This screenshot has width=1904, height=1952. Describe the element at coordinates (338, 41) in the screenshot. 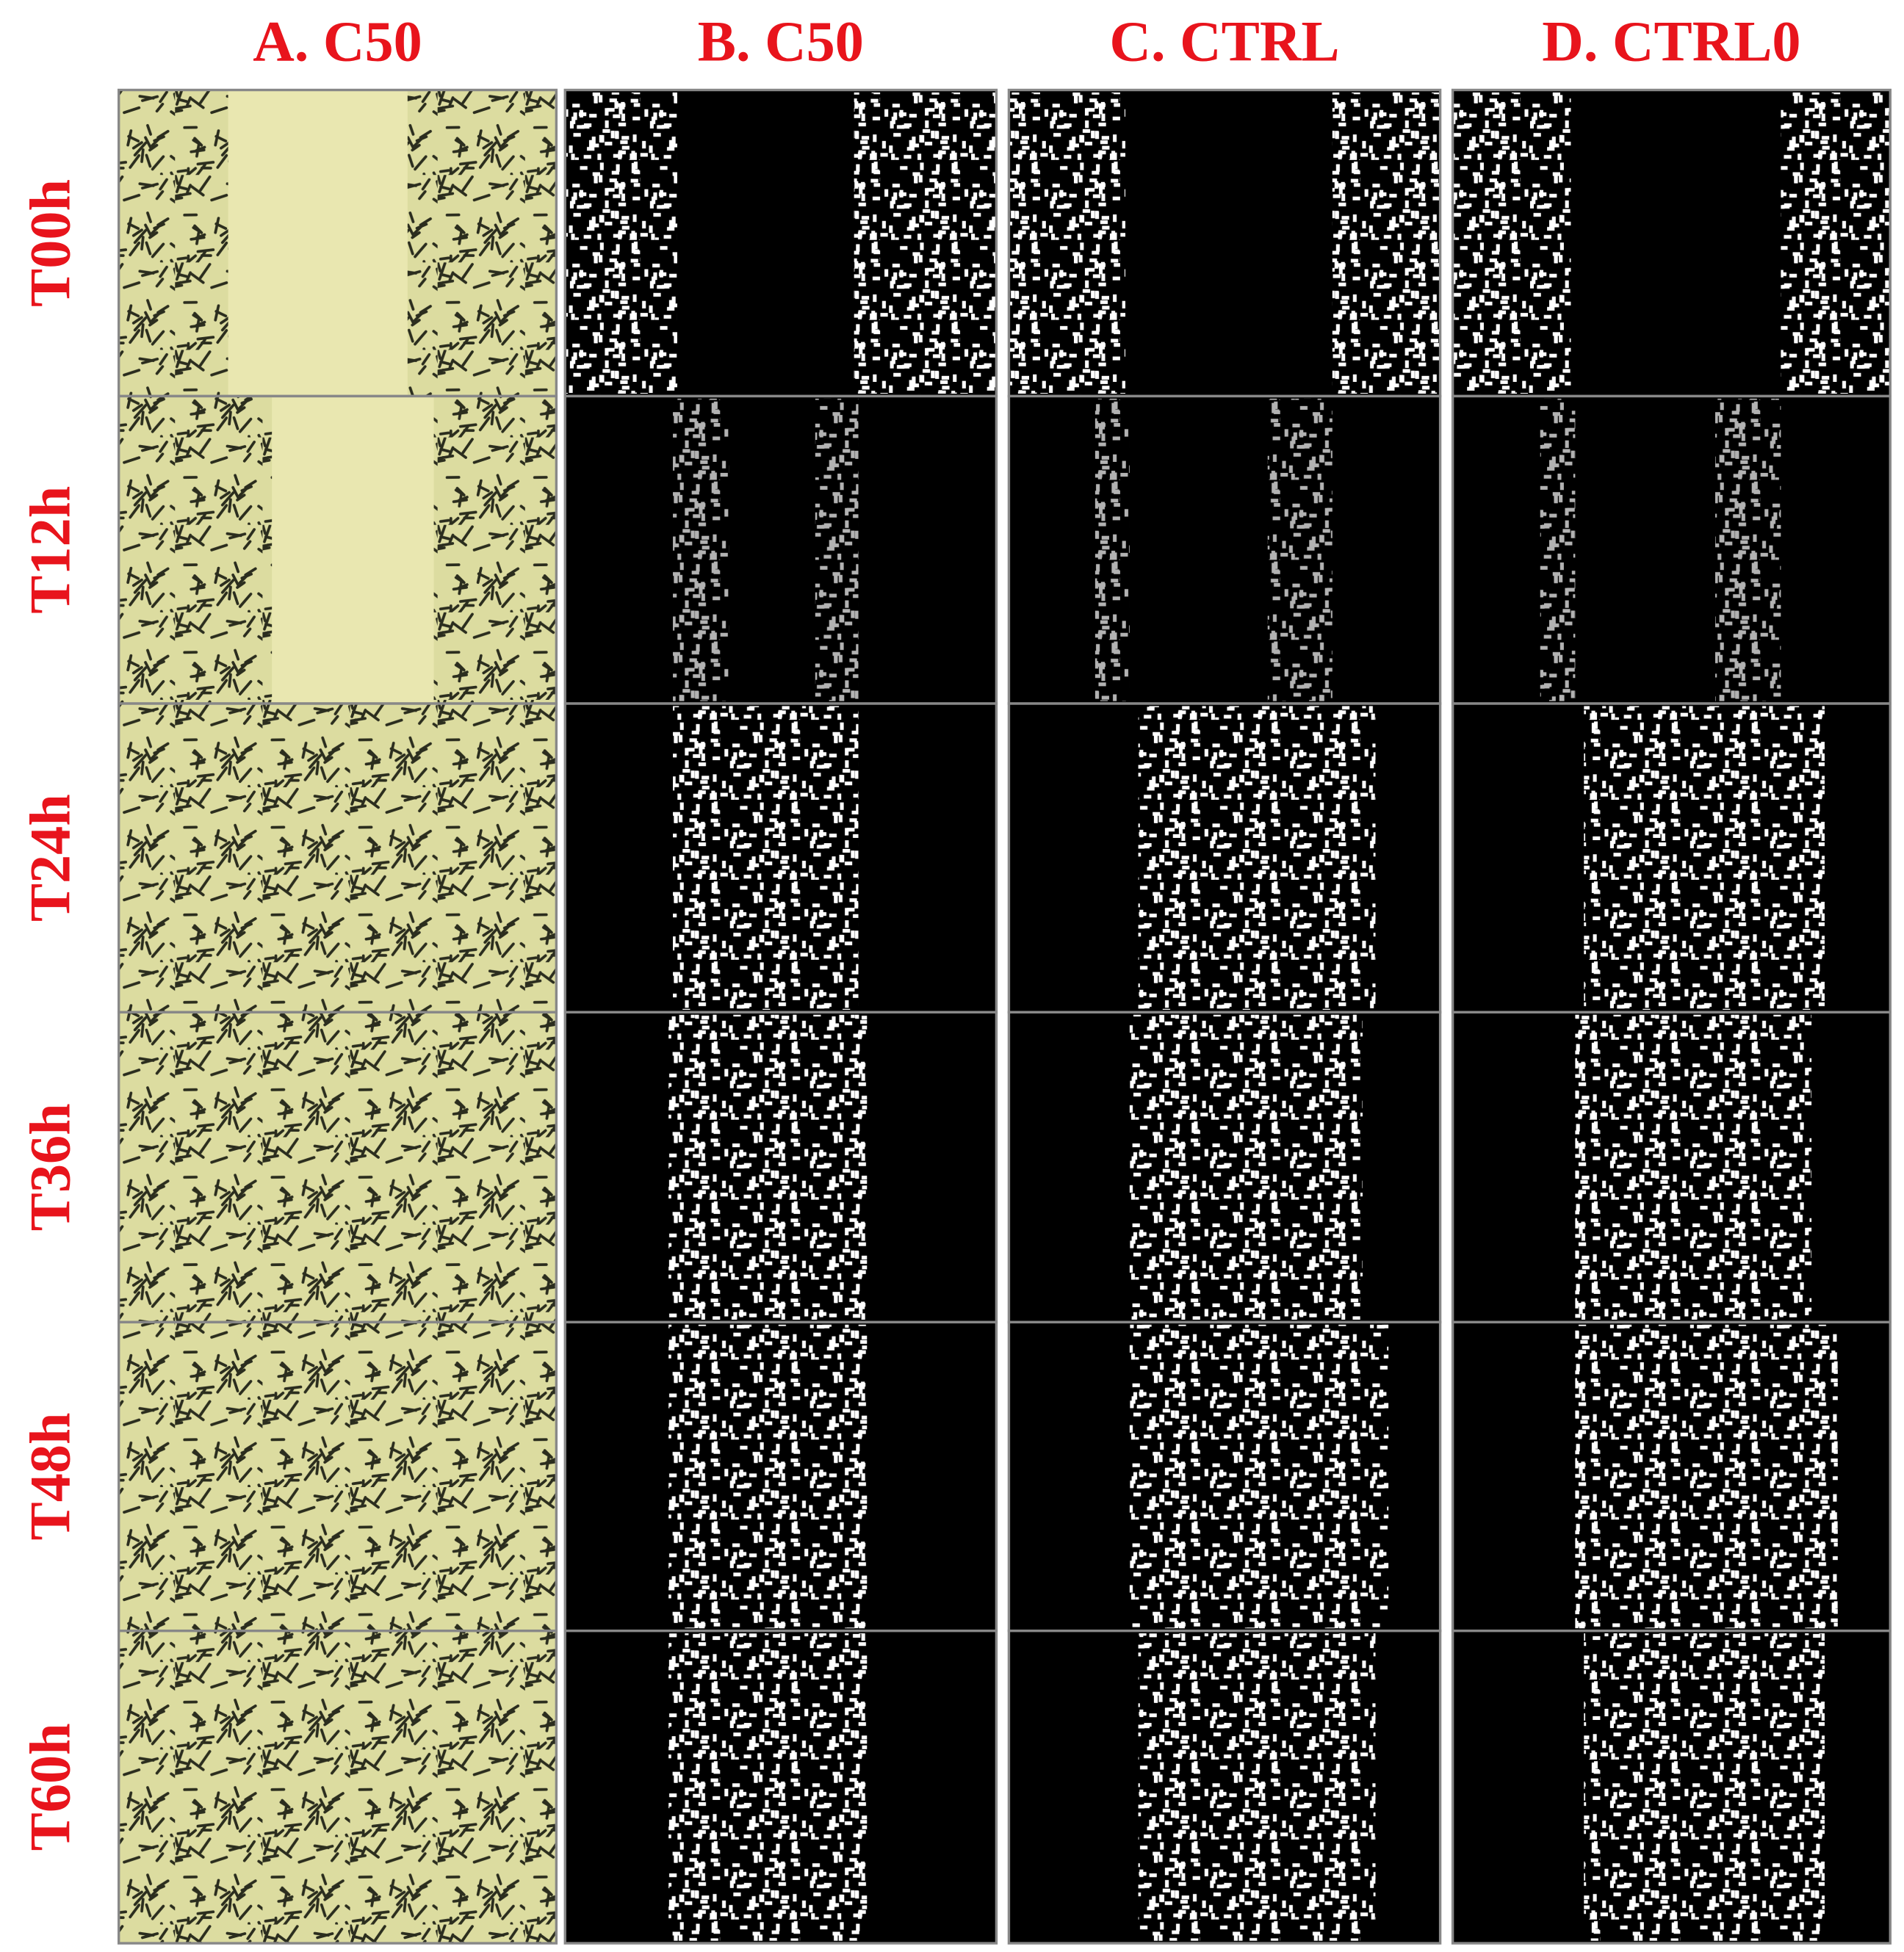

I see `column-header: A. C50` at that location.